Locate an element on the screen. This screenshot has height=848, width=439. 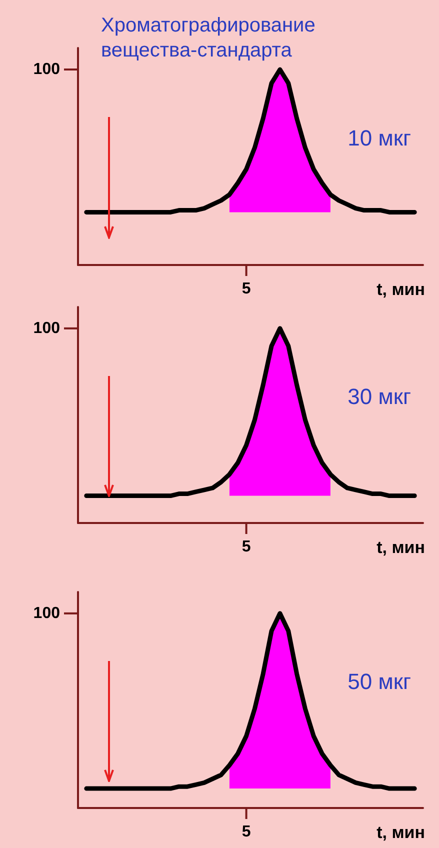
annotation: 30 мкг is located at coordinates (379, 397).